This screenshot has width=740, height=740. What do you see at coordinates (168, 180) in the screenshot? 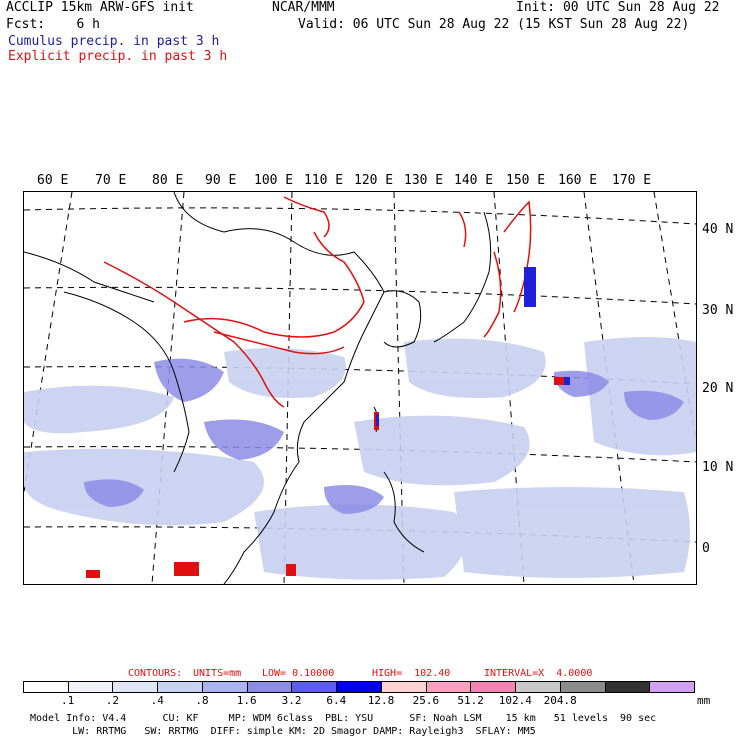
I see `lon-label: 80 E` at bounding box center [168, 180].